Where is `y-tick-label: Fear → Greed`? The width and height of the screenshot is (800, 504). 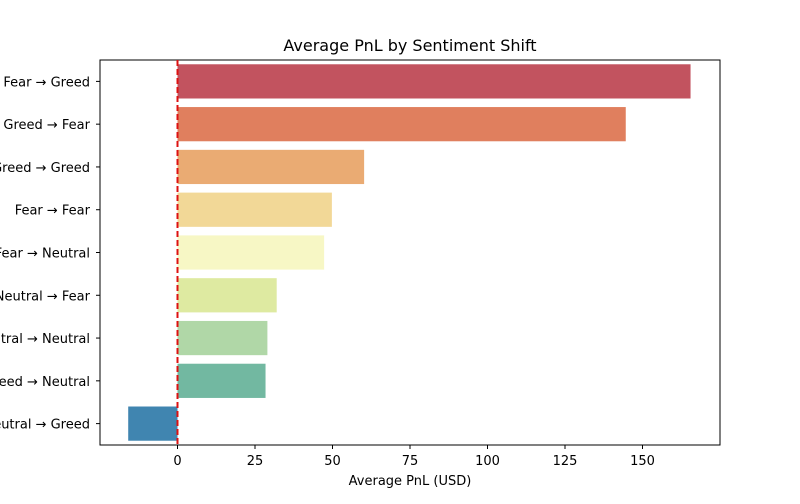 y-tick-label: Fear → Greed is located at coordinates (46, 82).